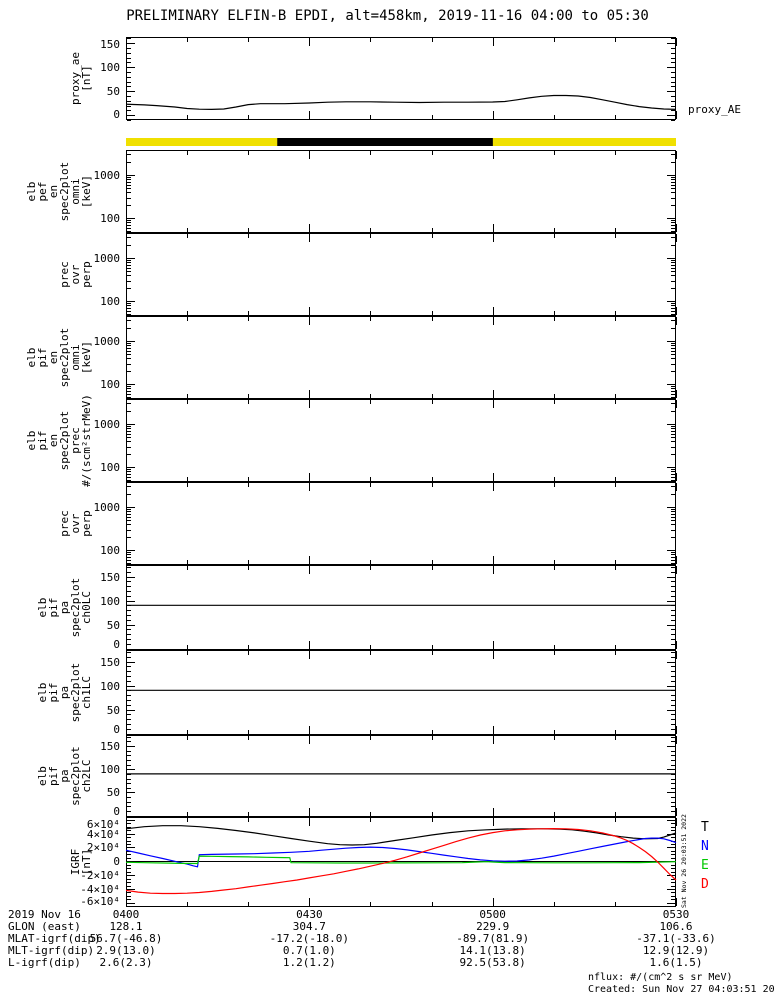 The height and width of the screenshot is (1000, 775). What do you see at coordinates (676, 950) in the screenshot?
I see `row-value: 12.9(12.9)` at bounding box center [676, 950].